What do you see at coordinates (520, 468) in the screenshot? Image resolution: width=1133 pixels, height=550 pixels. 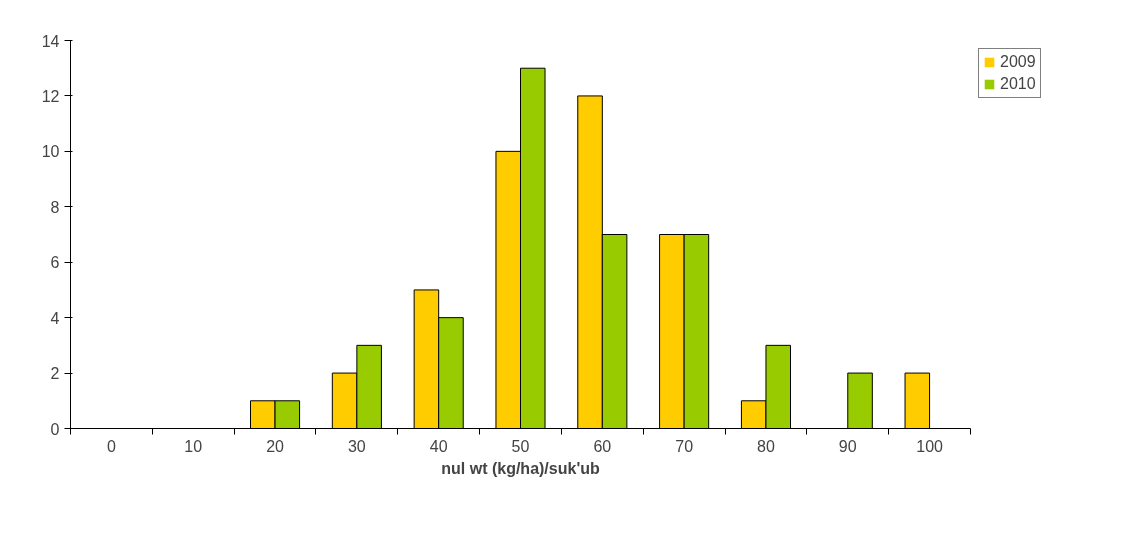 I see `x-axis-title: nul wt (kg/ha)/suk'ub` at bounding box center [520, 468].